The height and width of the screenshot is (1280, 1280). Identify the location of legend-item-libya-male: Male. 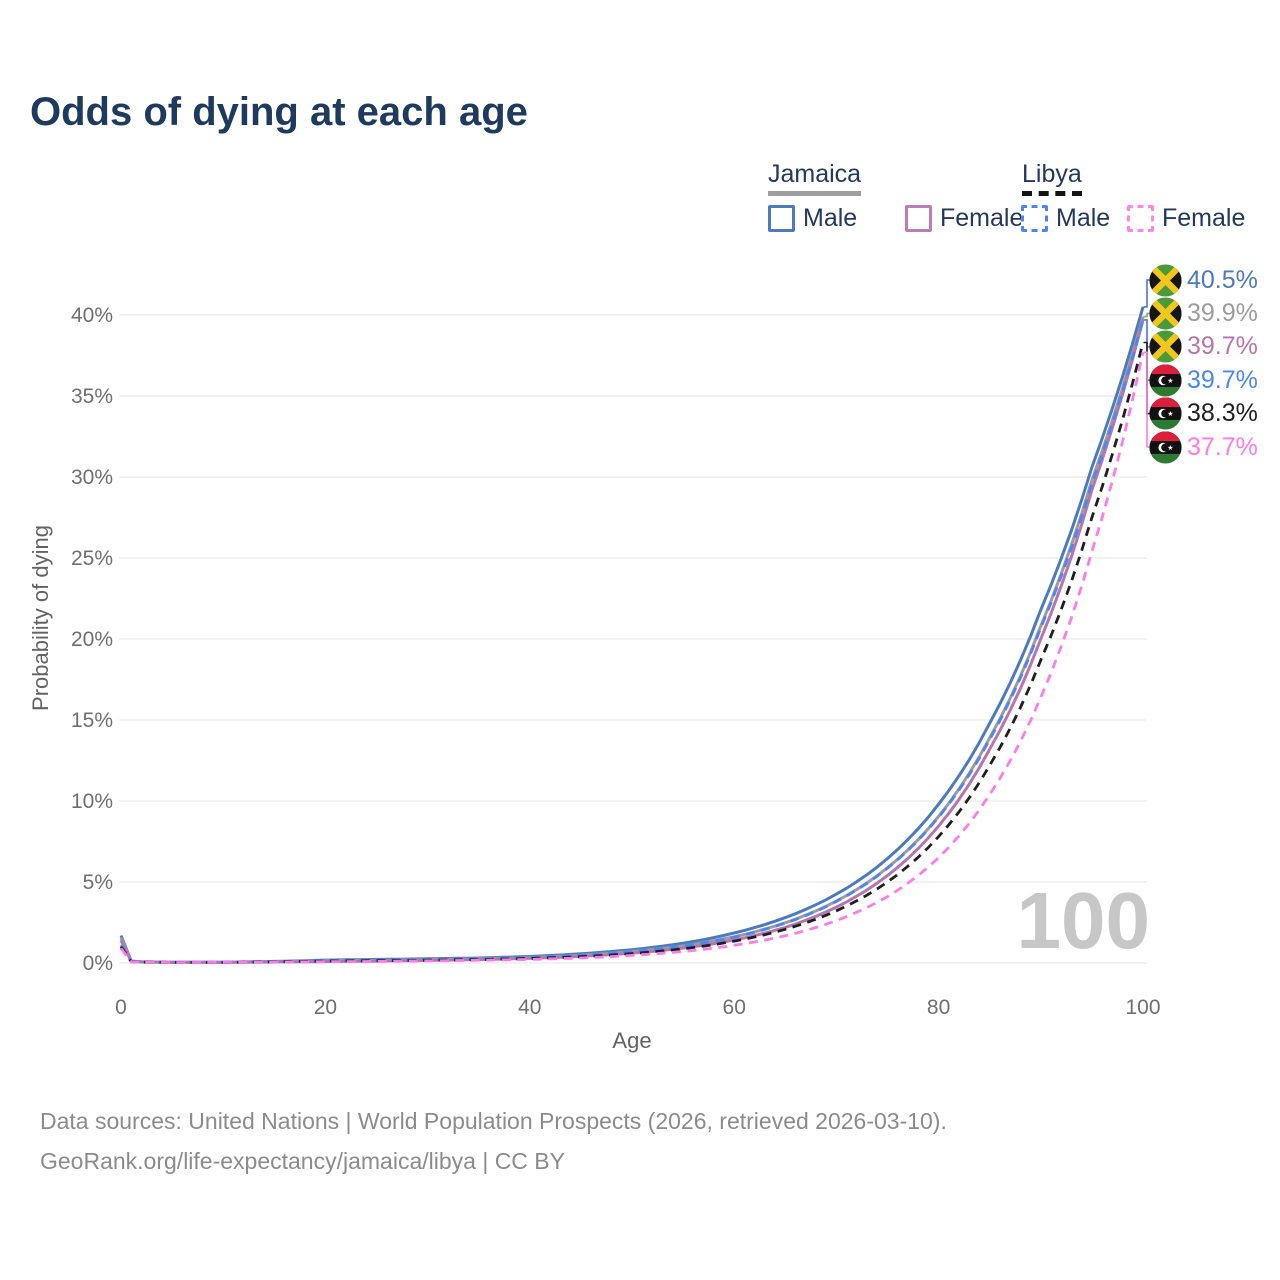
(1065, 218).